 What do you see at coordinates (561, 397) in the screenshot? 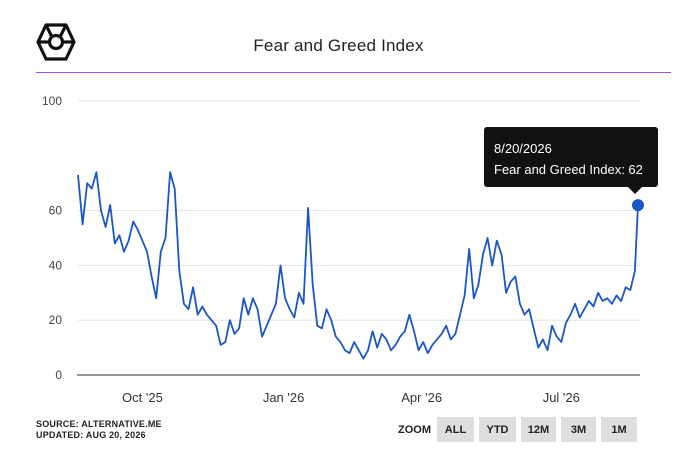
I see `x-tick-label: Jul '26` at bounding box center [561, 397].